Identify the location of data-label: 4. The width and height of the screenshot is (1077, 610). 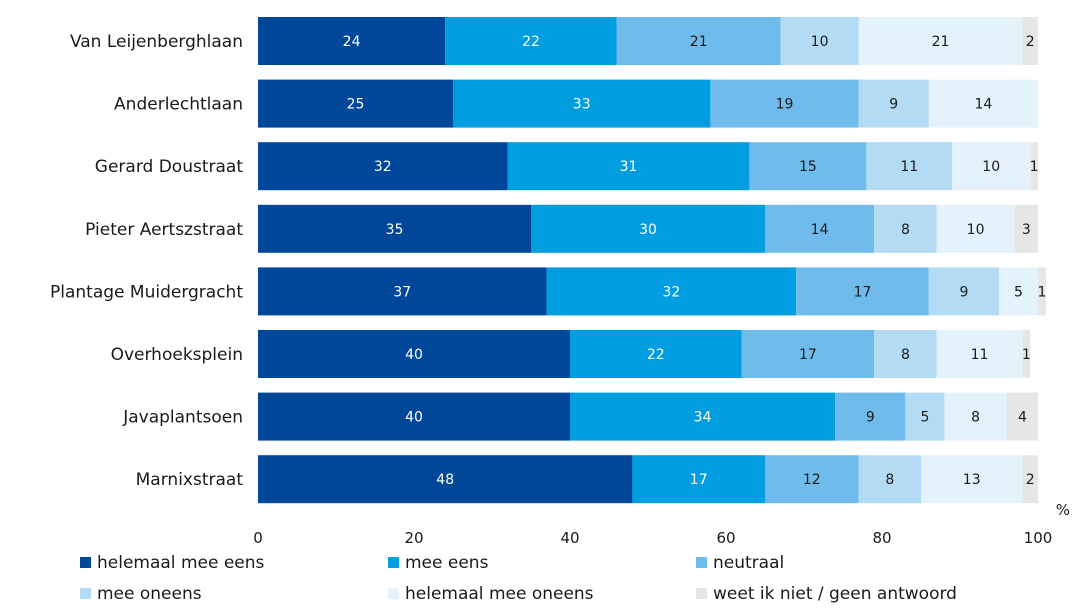
(1022, 418).